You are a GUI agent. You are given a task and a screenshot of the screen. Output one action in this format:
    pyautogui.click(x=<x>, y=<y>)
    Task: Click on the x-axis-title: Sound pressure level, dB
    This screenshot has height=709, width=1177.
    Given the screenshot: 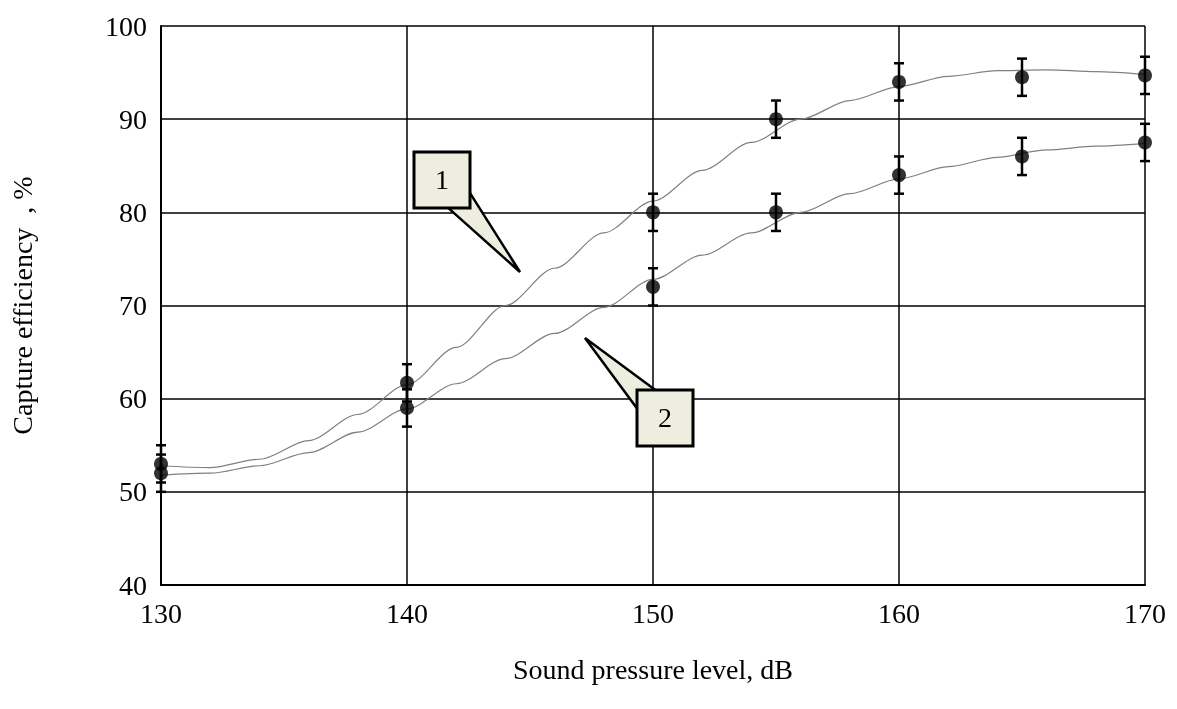 What is the action you would take?
    pyautogui.click(x=653, y=669)
    